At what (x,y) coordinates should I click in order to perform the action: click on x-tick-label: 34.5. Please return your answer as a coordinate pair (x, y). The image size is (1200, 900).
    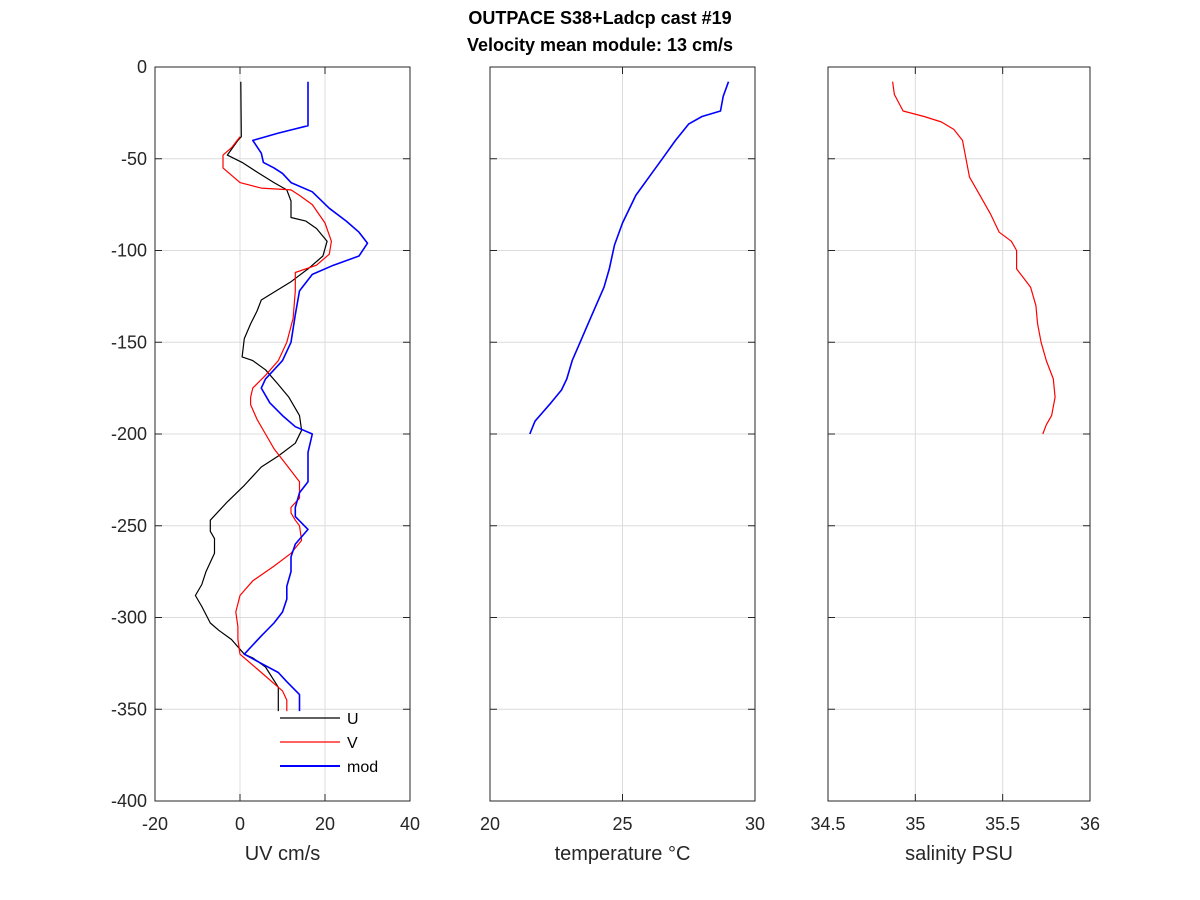
    Looking at the image, I should click on (827, 824).